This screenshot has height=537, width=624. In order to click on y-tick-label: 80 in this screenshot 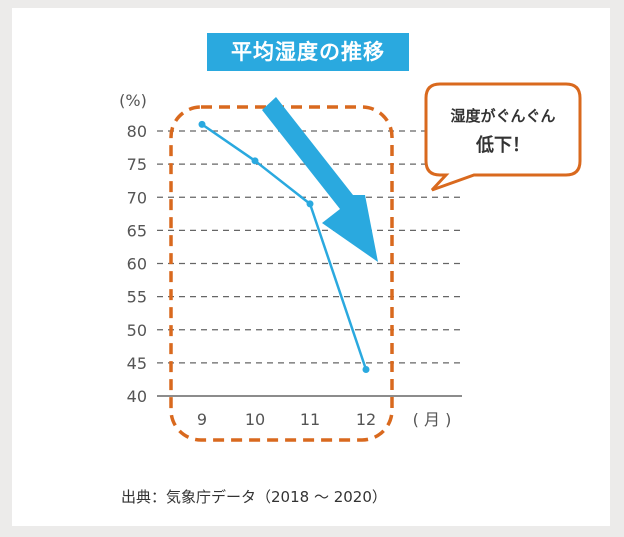, I will do `click(137, 131)`.